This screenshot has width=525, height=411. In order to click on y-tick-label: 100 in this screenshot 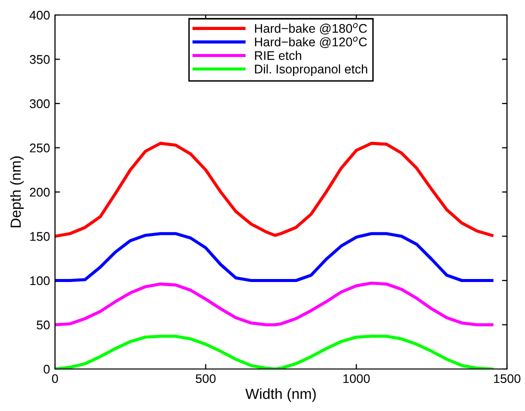, I will do `click(40, 281)`.